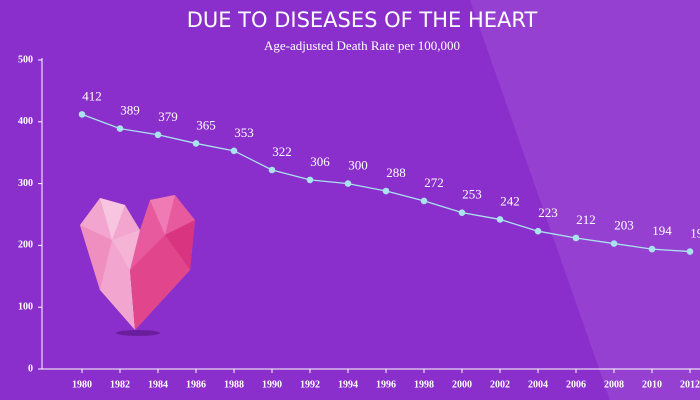 The width and height of the screenshot is (700, 400). I want to click on x-tick-label: 1986, so click(196, 384).